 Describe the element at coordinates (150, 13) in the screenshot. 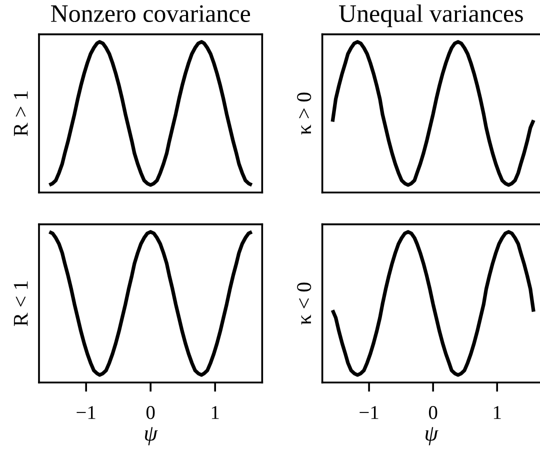

I see `chart-title: Nonzero covariance` at that location.